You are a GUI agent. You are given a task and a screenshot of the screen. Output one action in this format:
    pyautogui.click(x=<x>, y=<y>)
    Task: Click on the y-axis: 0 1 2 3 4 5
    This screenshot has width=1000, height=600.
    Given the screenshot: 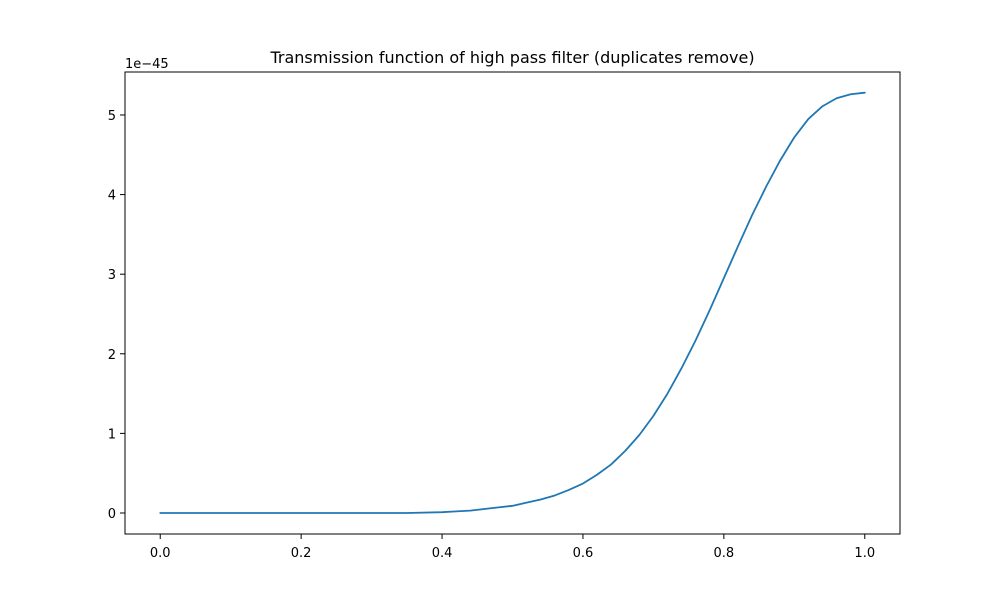 What is the action you would take?
    pyautogui.click(x=116, y=315)
    